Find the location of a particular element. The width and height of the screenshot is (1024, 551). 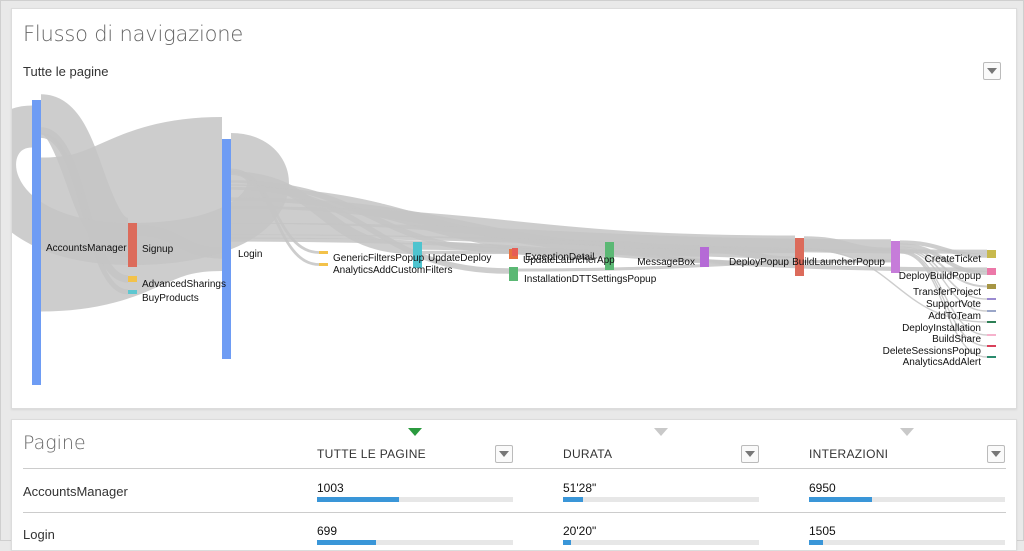

flow-node-DeployInstallation is located at coordinates (991, 322).